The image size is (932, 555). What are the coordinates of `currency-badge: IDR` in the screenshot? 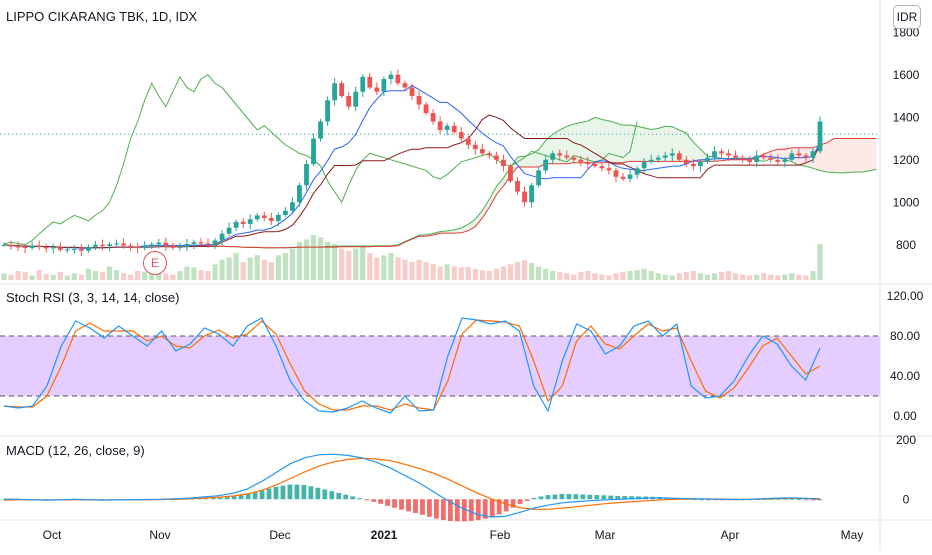 It's located at (907, 17).